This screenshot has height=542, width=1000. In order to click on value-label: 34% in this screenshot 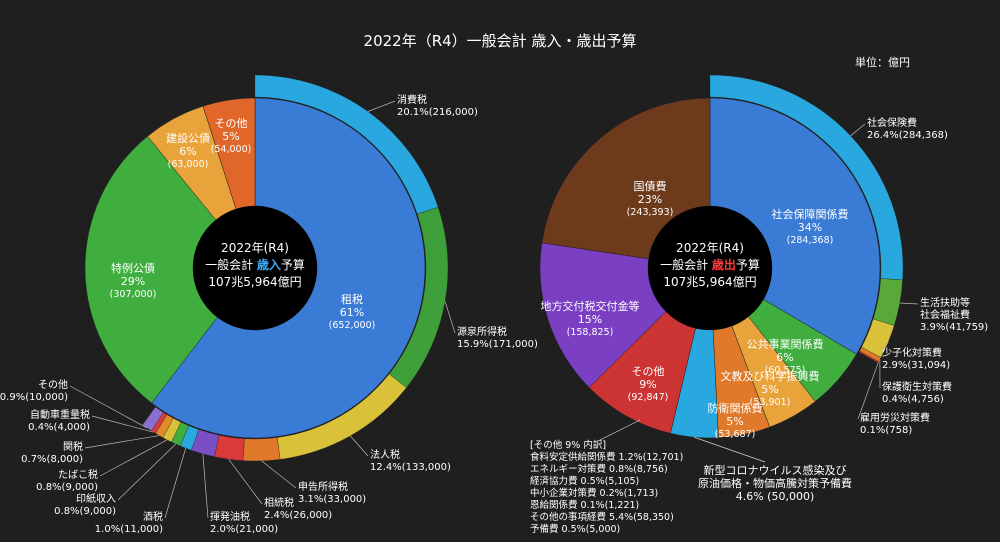, I will do `click(810, 227)`.